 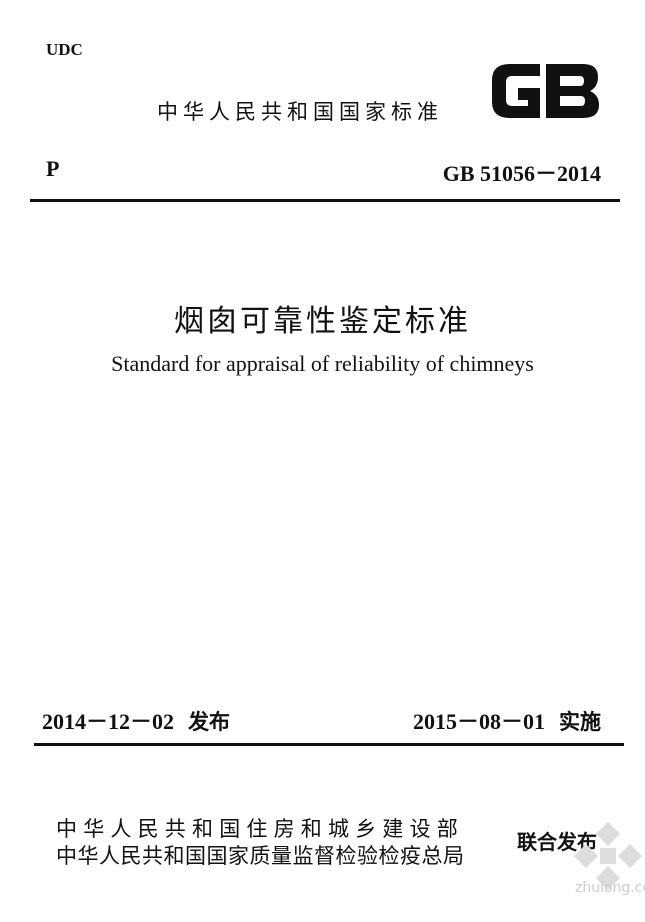 I want to click on watermark-text: zhulong.com, so click(x=610, y=888).